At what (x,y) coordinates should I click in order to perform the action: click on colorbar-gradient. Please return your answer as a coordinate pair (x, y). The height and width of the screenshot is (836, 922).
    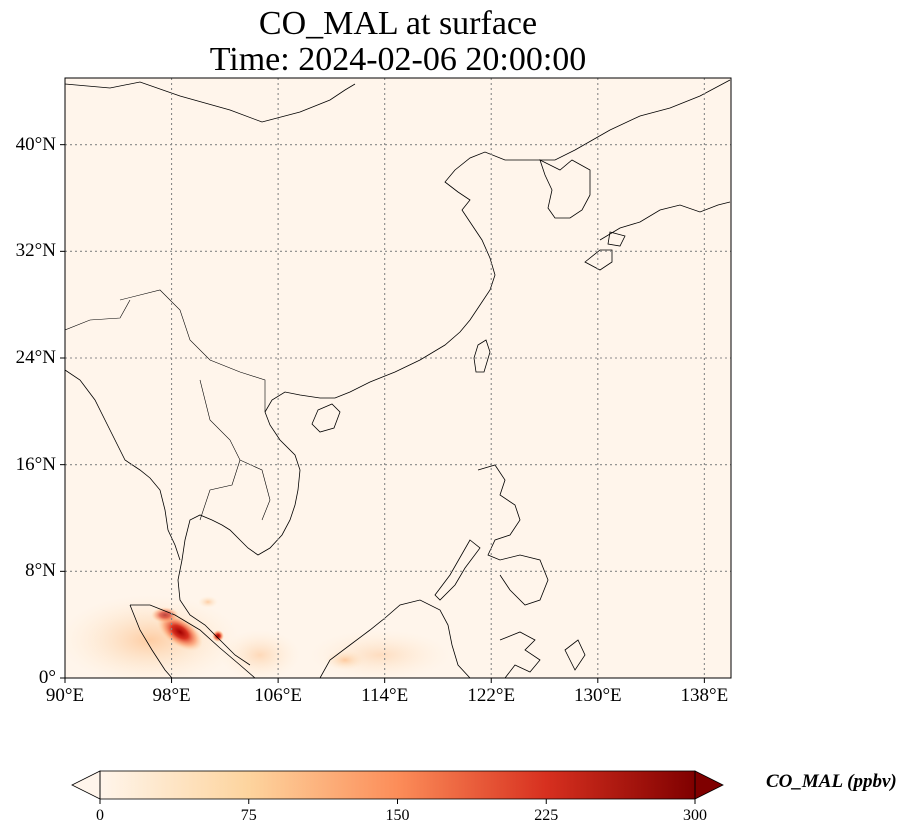
    Looking at the image, I should click on (397, 785).